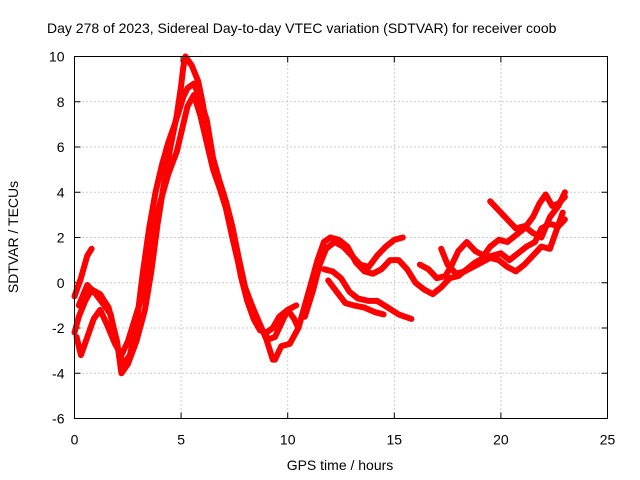 The height and width of the screenshot is (480, 640). Describe the element at coordinates (61, 147) in the screenshot. I see `y-tick-label: 6` at that location.